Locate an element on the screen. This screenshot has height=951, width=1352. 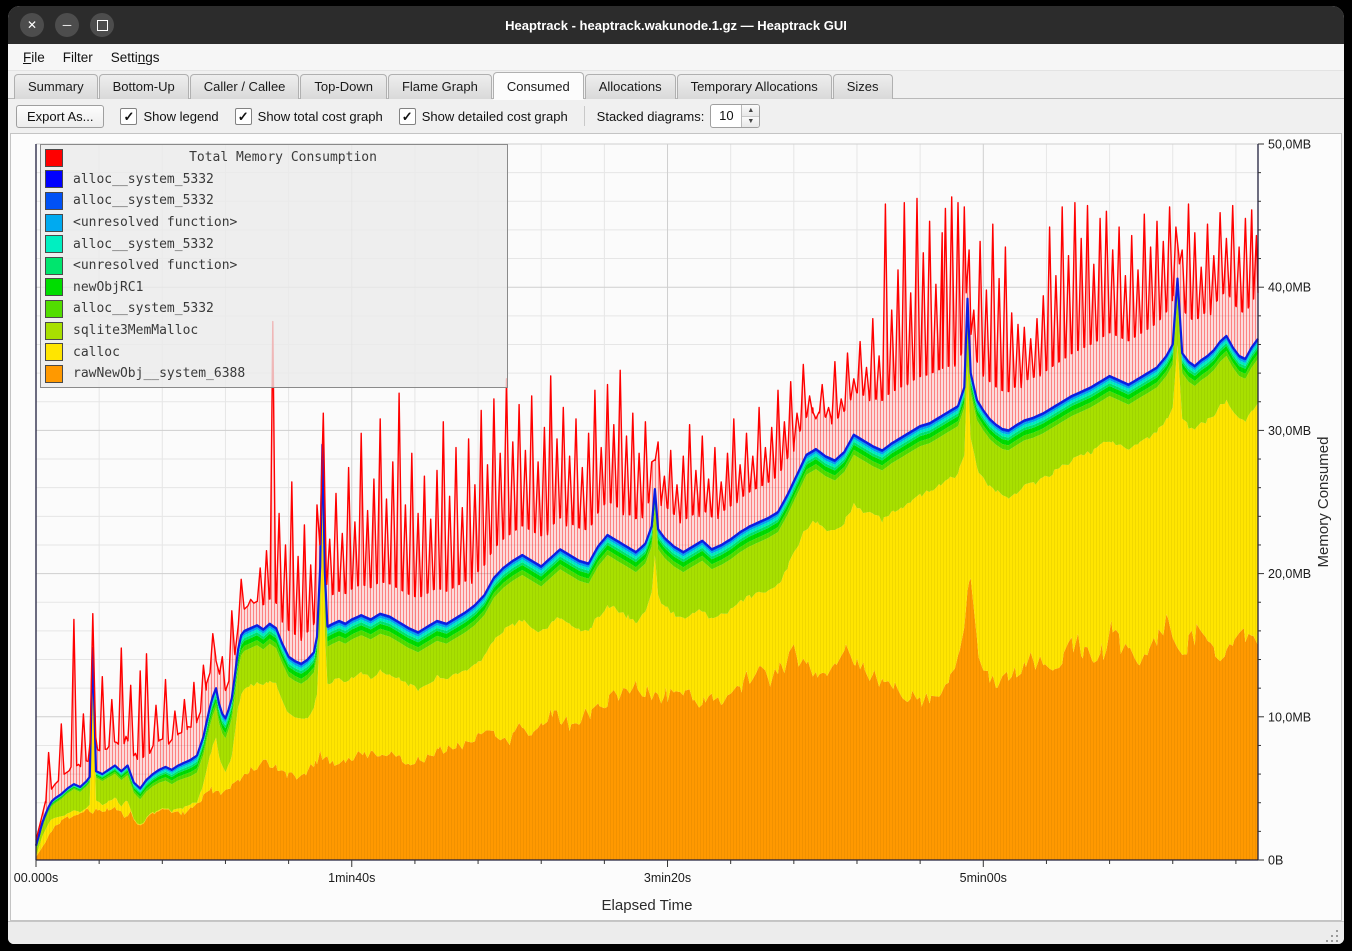
checkbox-show-total-cost-graph: ✓ Show total cost graph is located at coordinates (308, 116).